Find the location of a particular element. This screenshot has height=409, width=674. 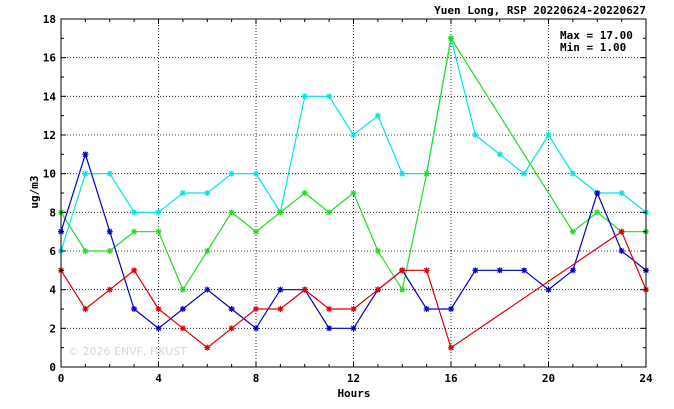

y-tick-label: 12 is located at coordinates (49, 135).